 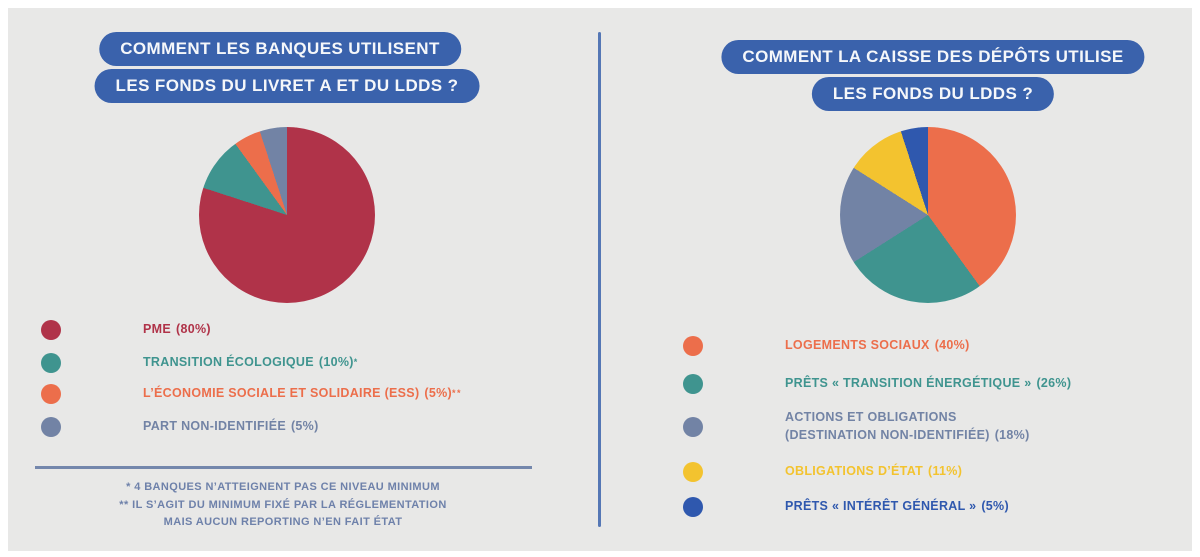 What do you see at coordinates (857, 345) in the screenshot?
I see `legend-label: LOGEMENTS SOCIAUX` at bounding box center [857, 345].